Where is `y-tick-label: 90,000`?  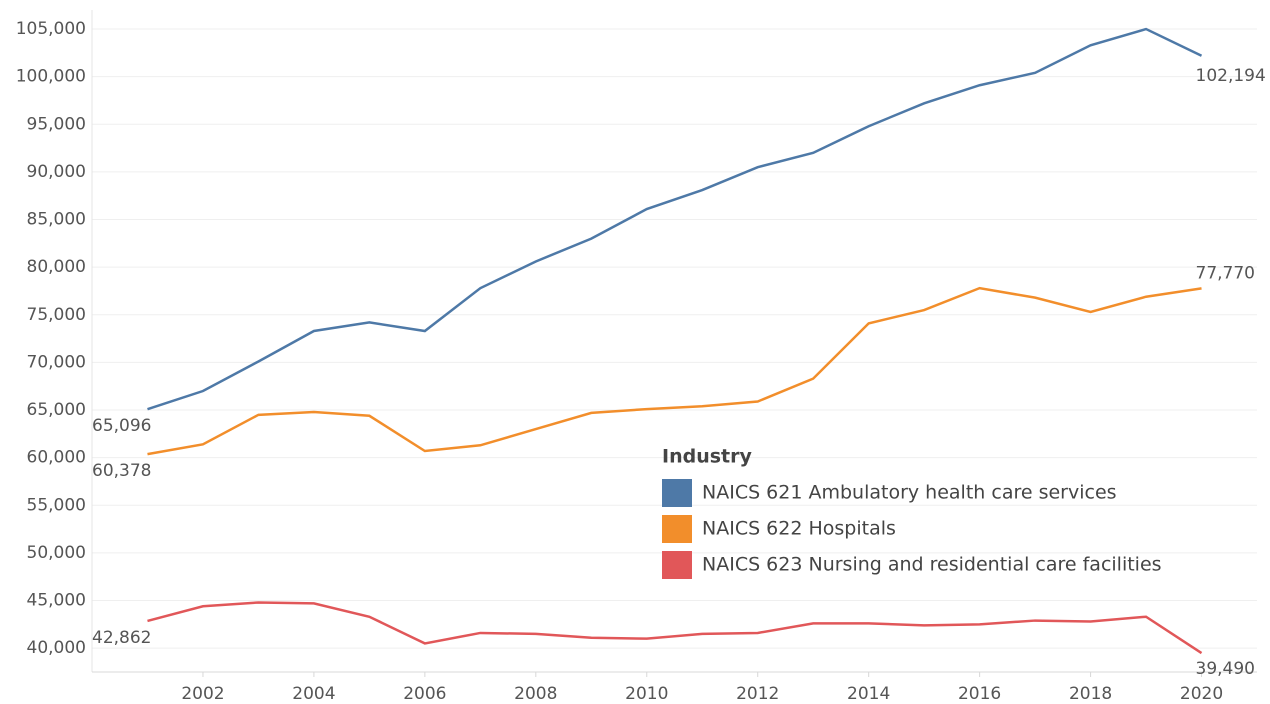
y-tick-label: 90,000 is located at coordinates (56, 172).